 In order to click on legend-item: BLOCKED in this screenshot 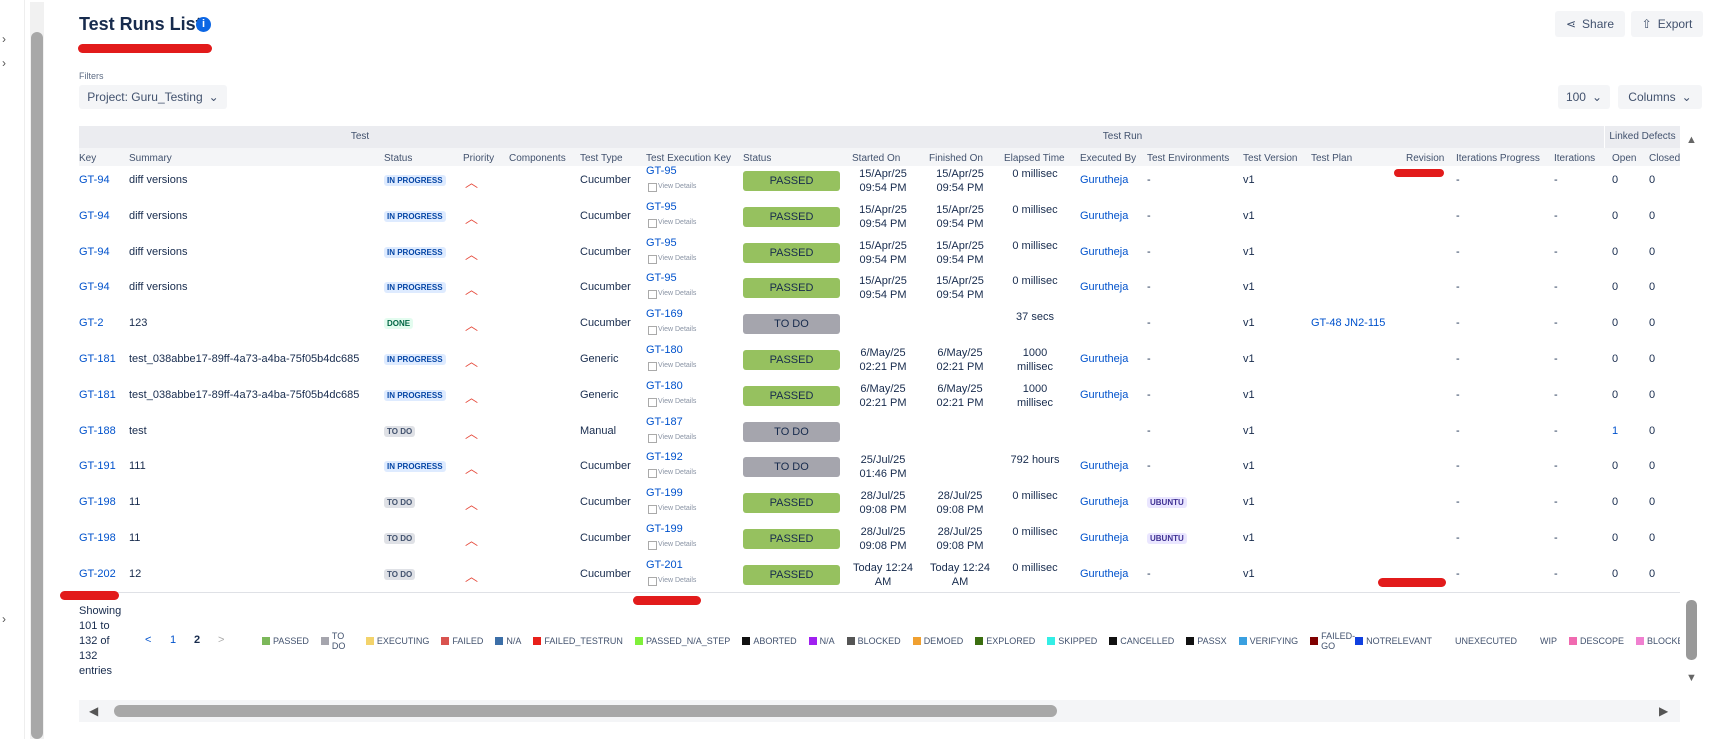, I will do `click(873, 641)`.